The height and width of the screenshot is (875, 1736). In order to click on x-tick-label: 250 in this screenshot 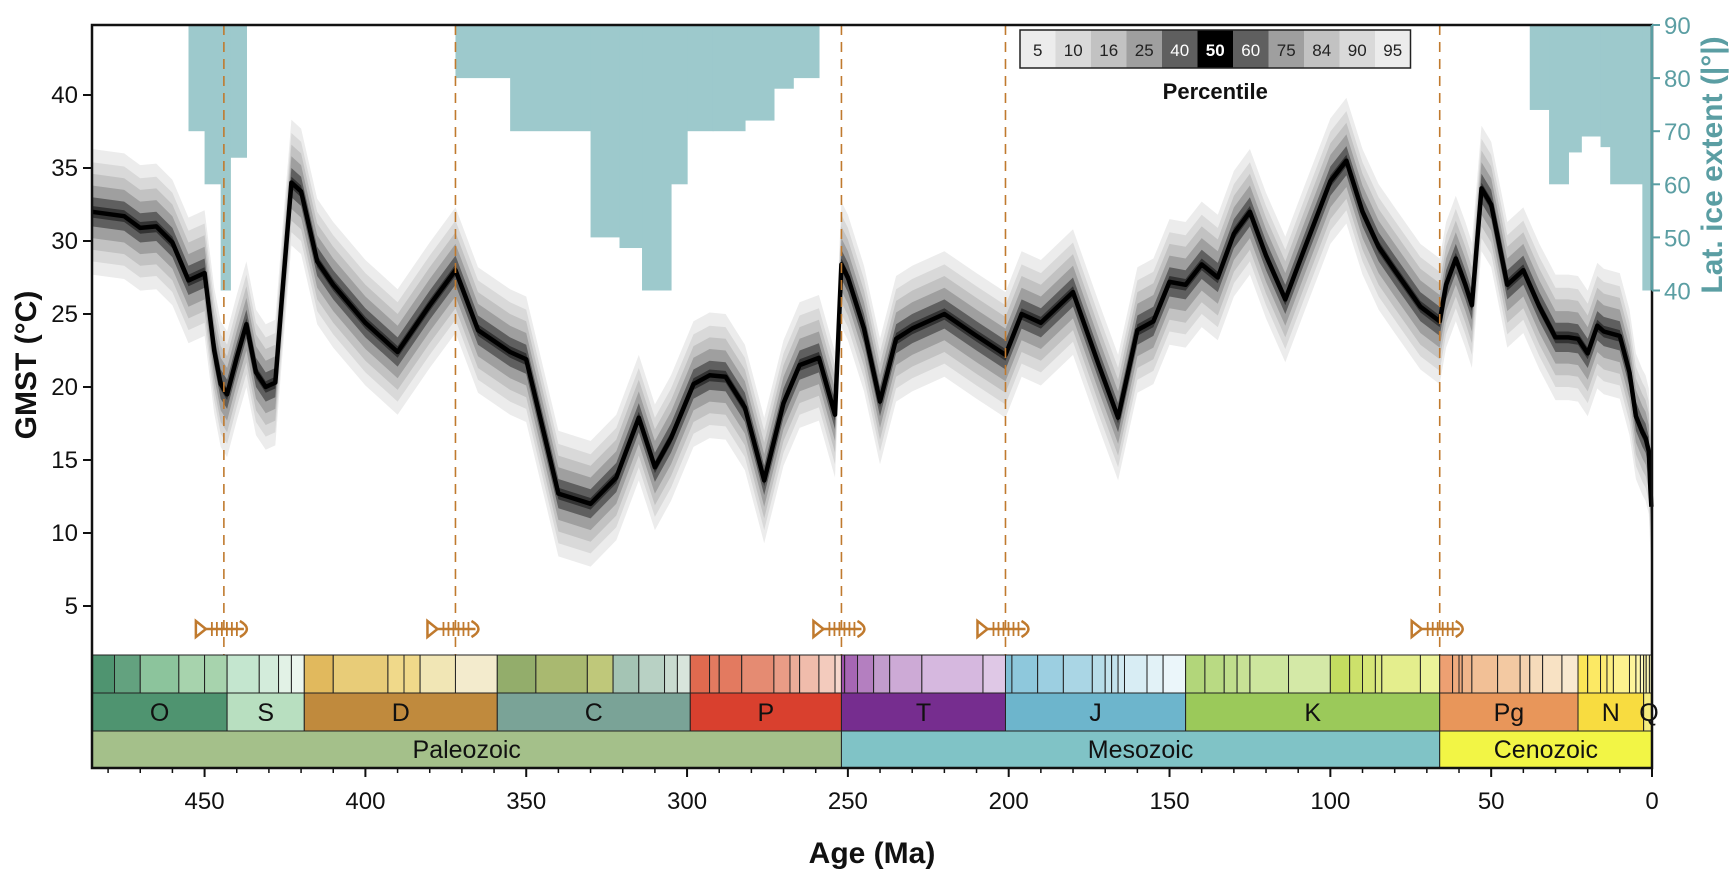, I will do `click(848, 801)`.